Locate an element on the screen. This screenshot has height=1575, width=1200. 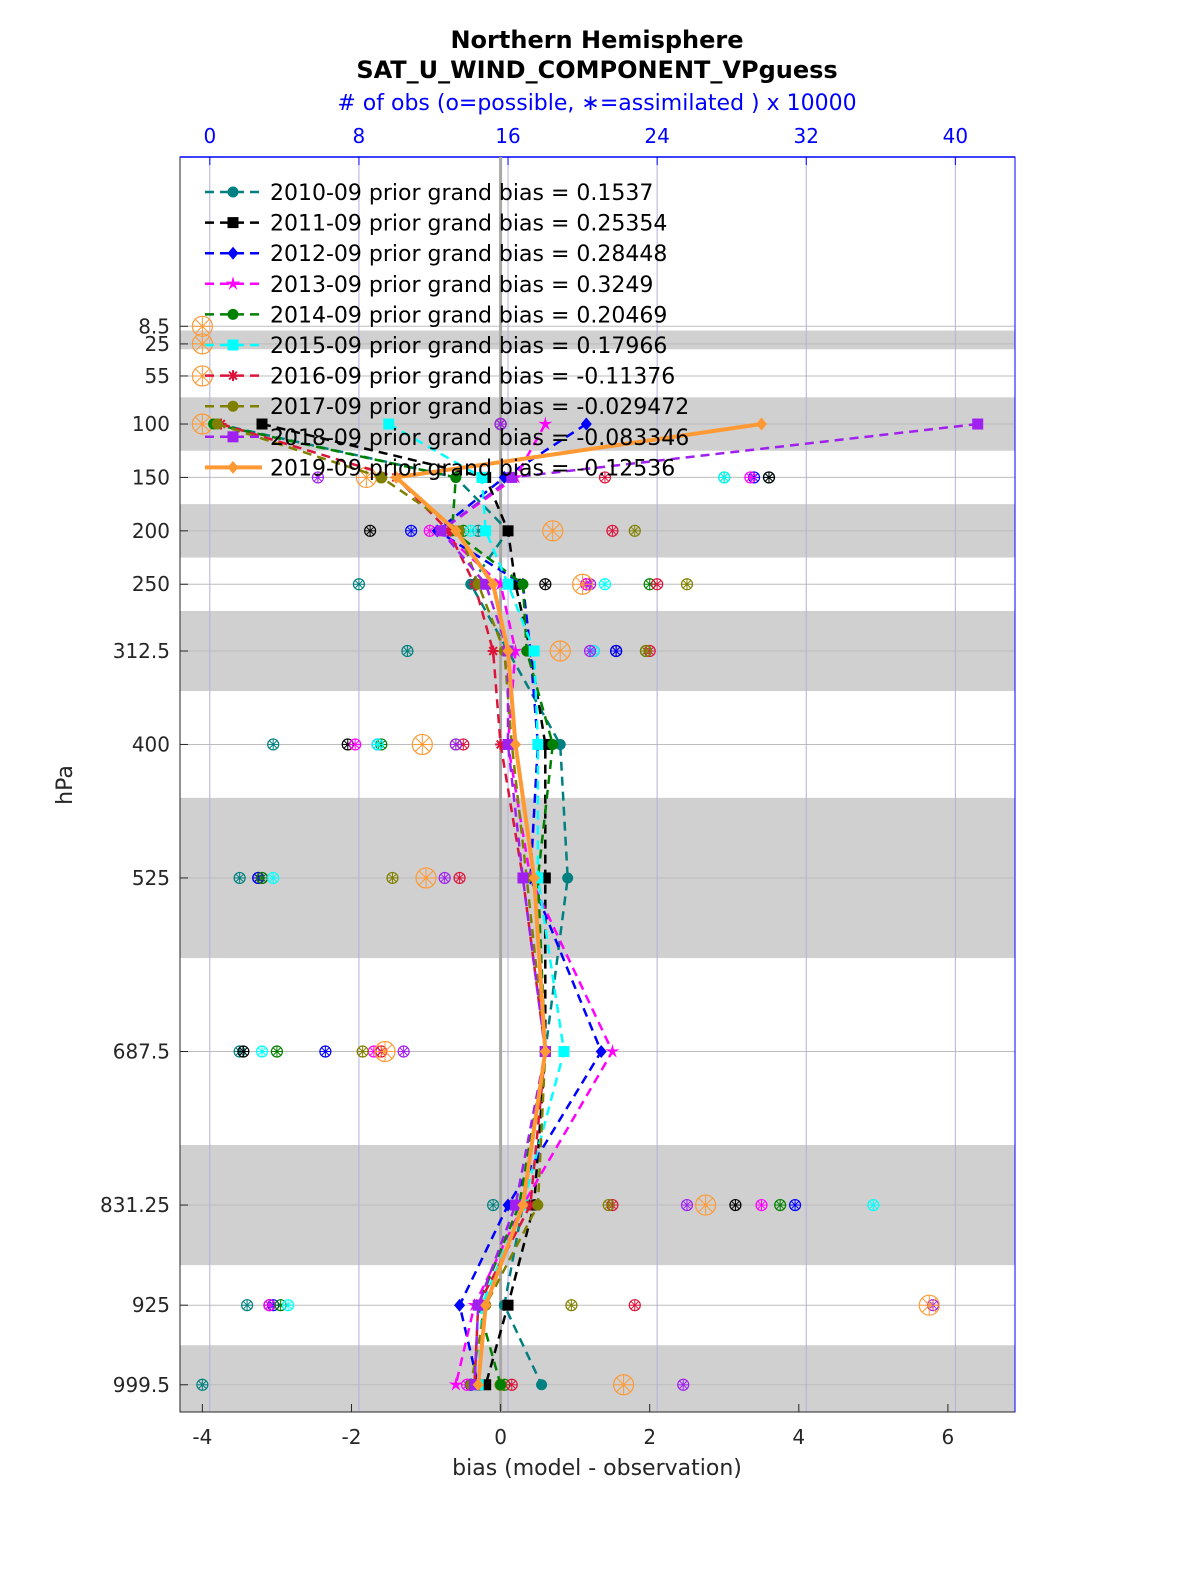
x-tick-label-4: 4 is located at coordinates (798, 1437).